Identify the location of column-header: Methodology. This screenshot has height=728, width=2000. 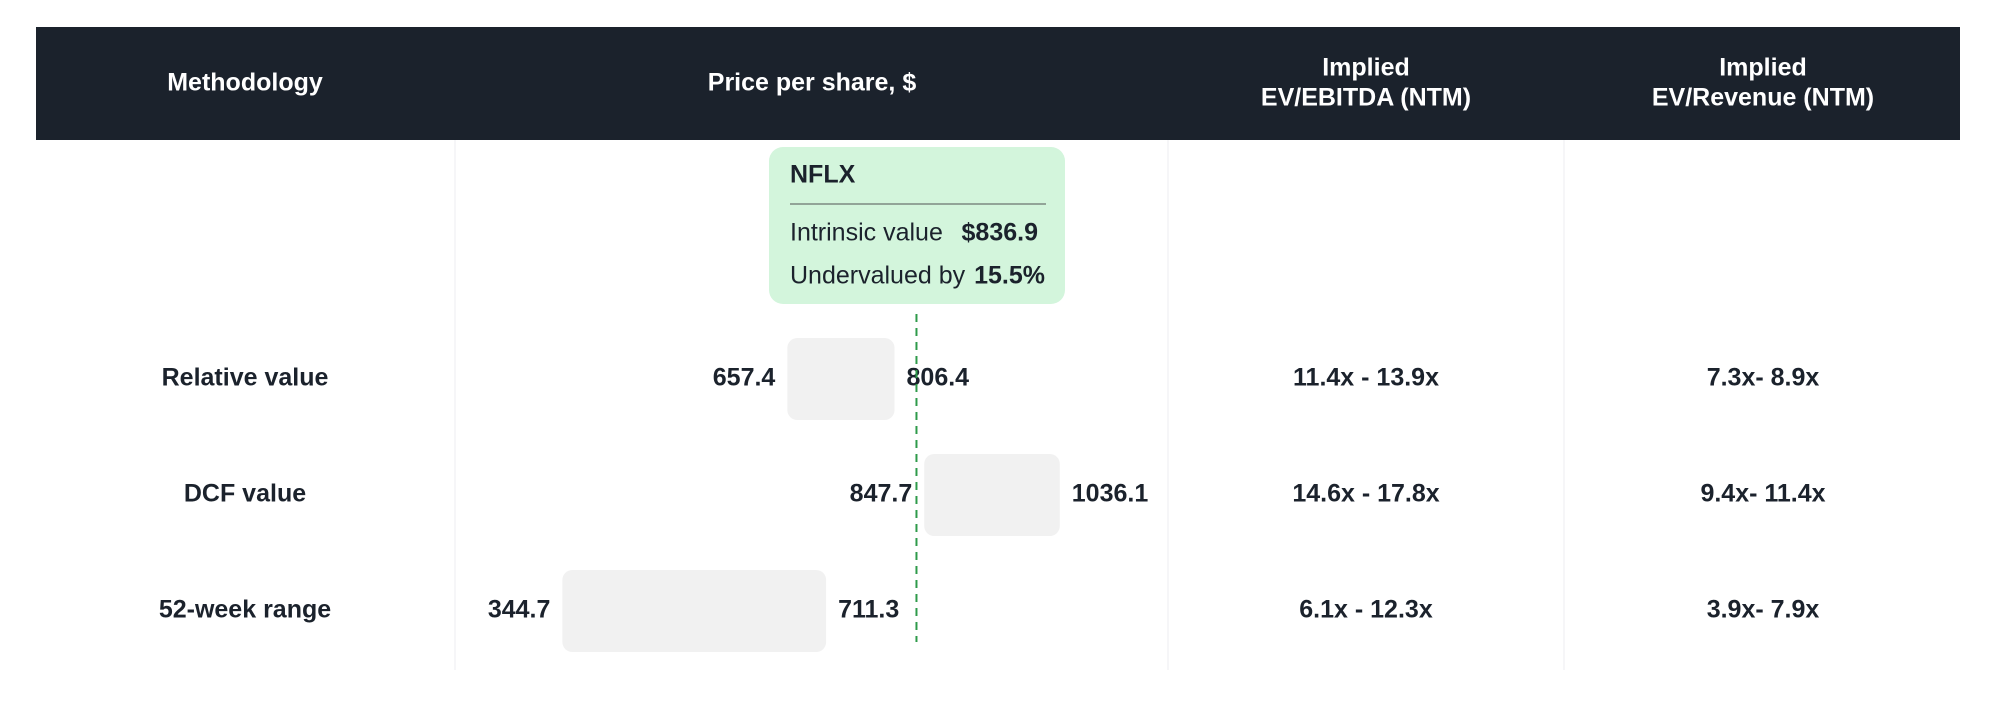
(245, 83).